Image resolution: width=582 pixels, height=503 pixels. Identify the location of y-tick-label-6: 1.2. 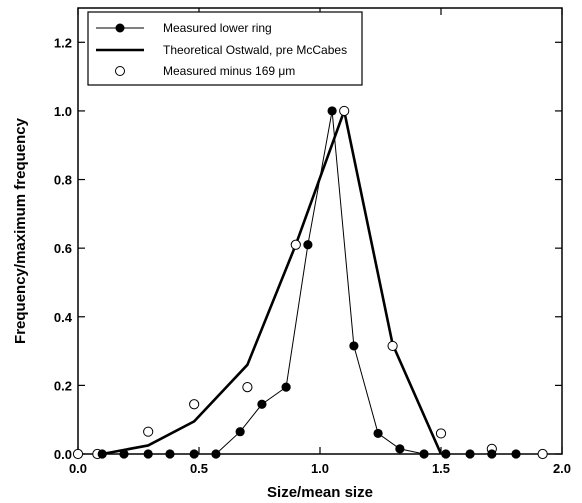
(63, 42).